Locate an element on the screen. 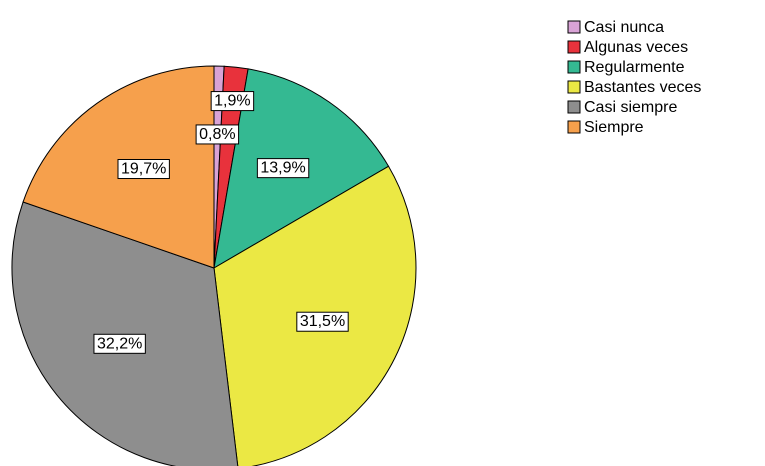  data-label: 1,9% is located at coordinates (232, 101).